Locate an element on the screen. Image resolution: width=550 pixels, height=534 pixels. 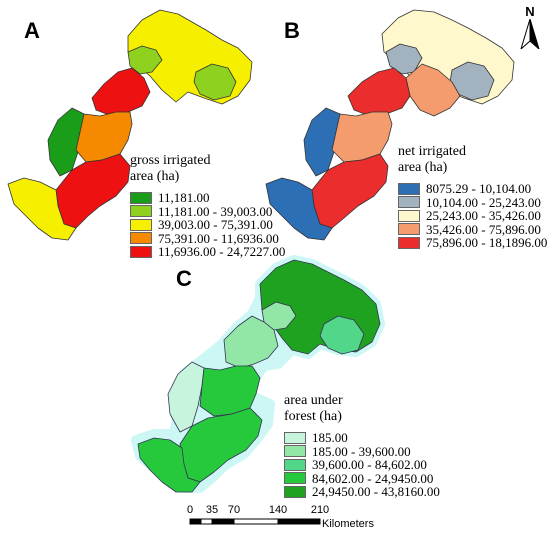
legend-c-label-1: 185.00 is located at coordinates (330, 438).